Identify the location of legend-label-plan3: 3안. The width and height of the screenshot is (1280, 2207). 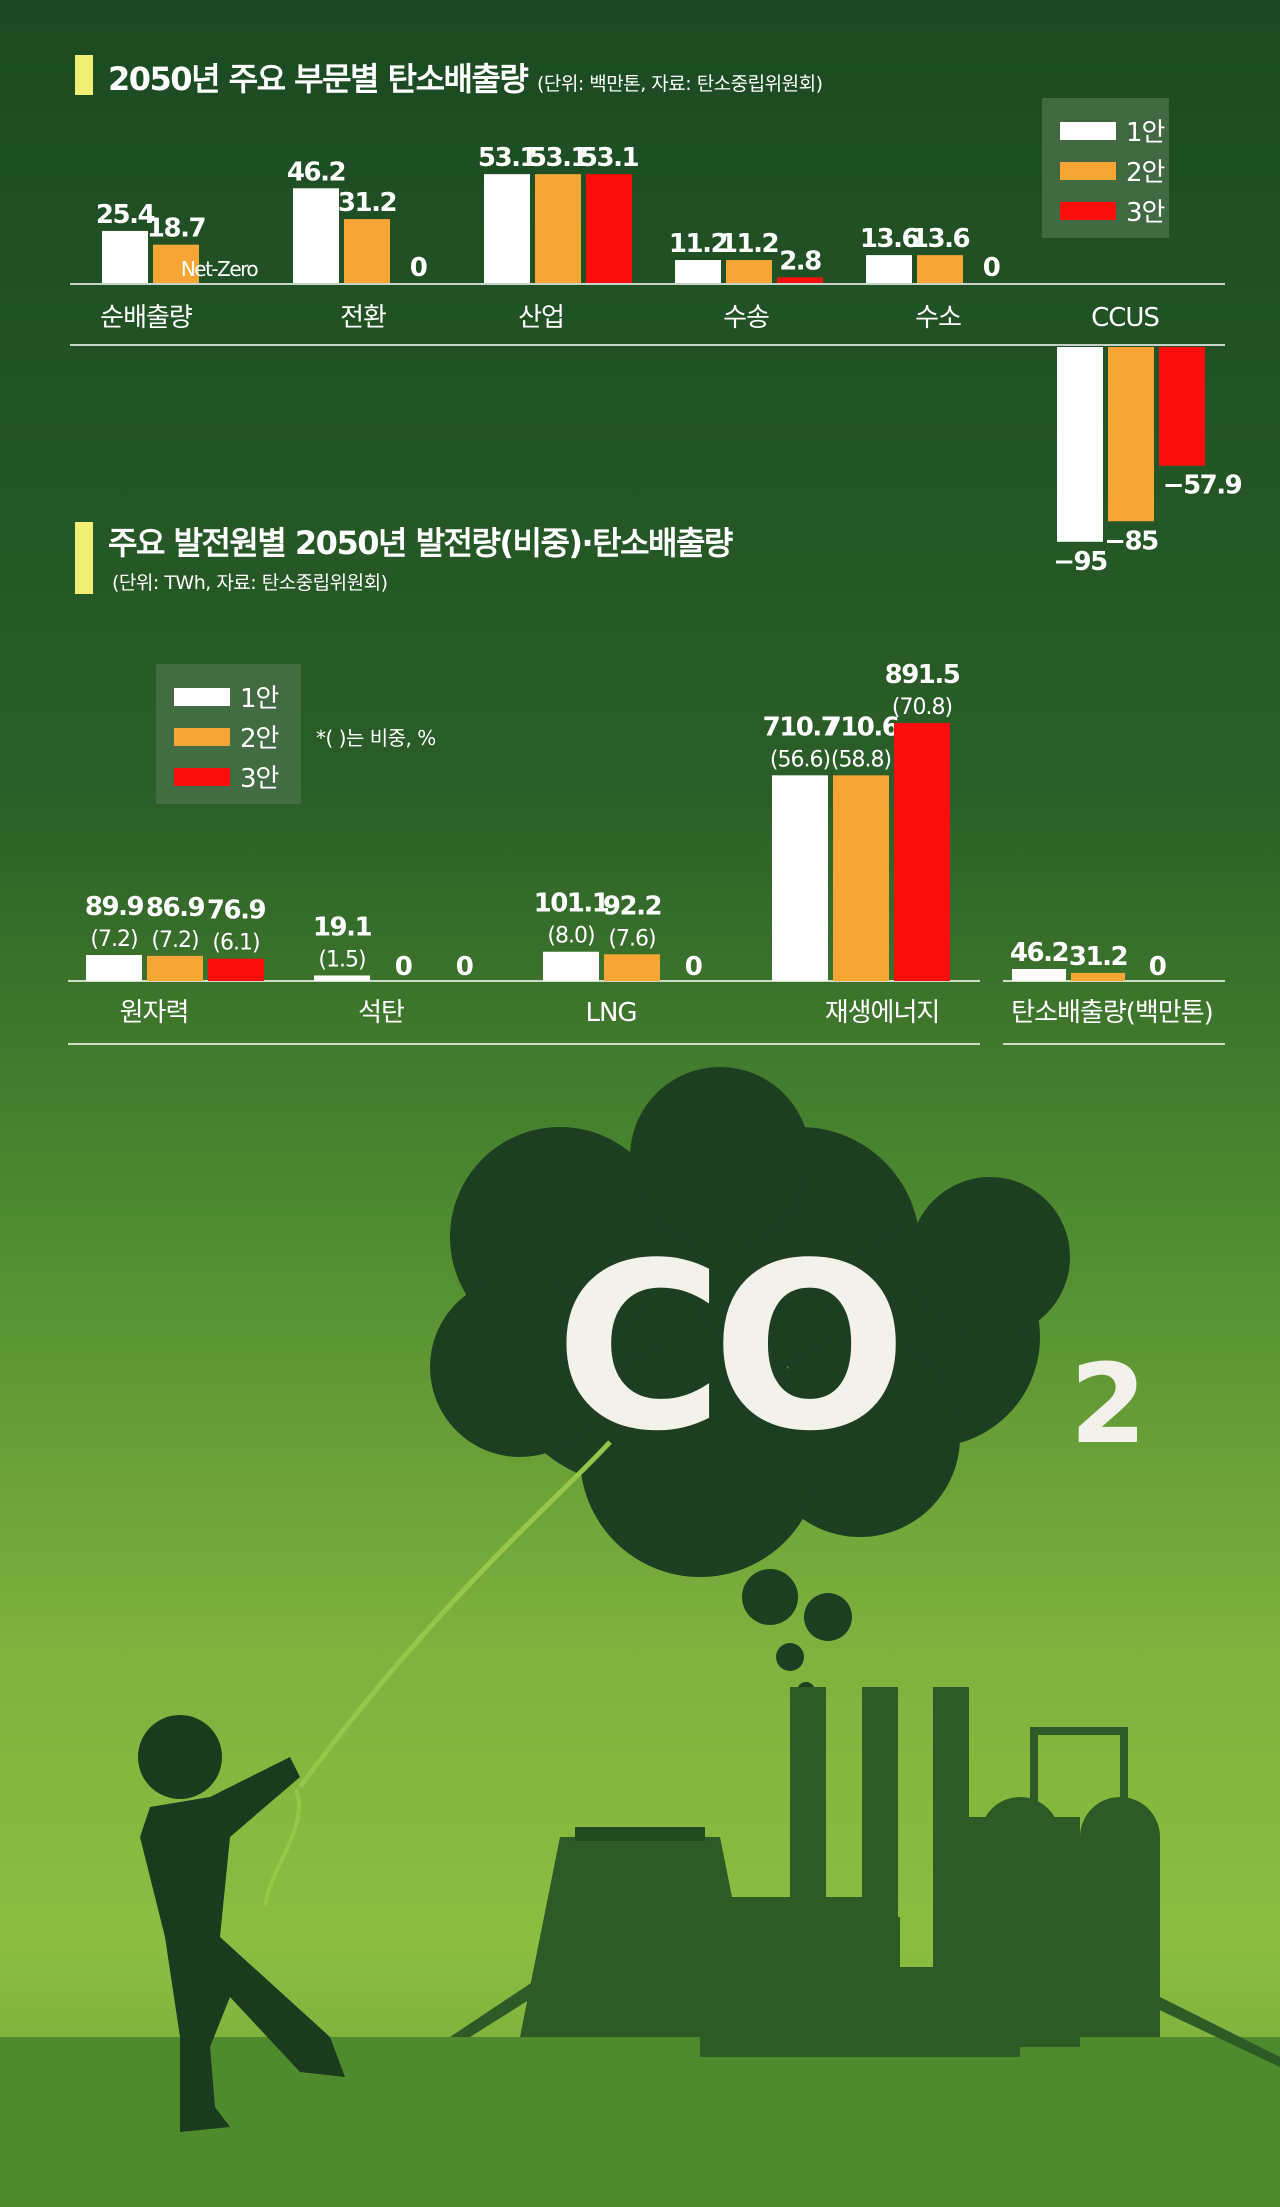
(1145, 213).